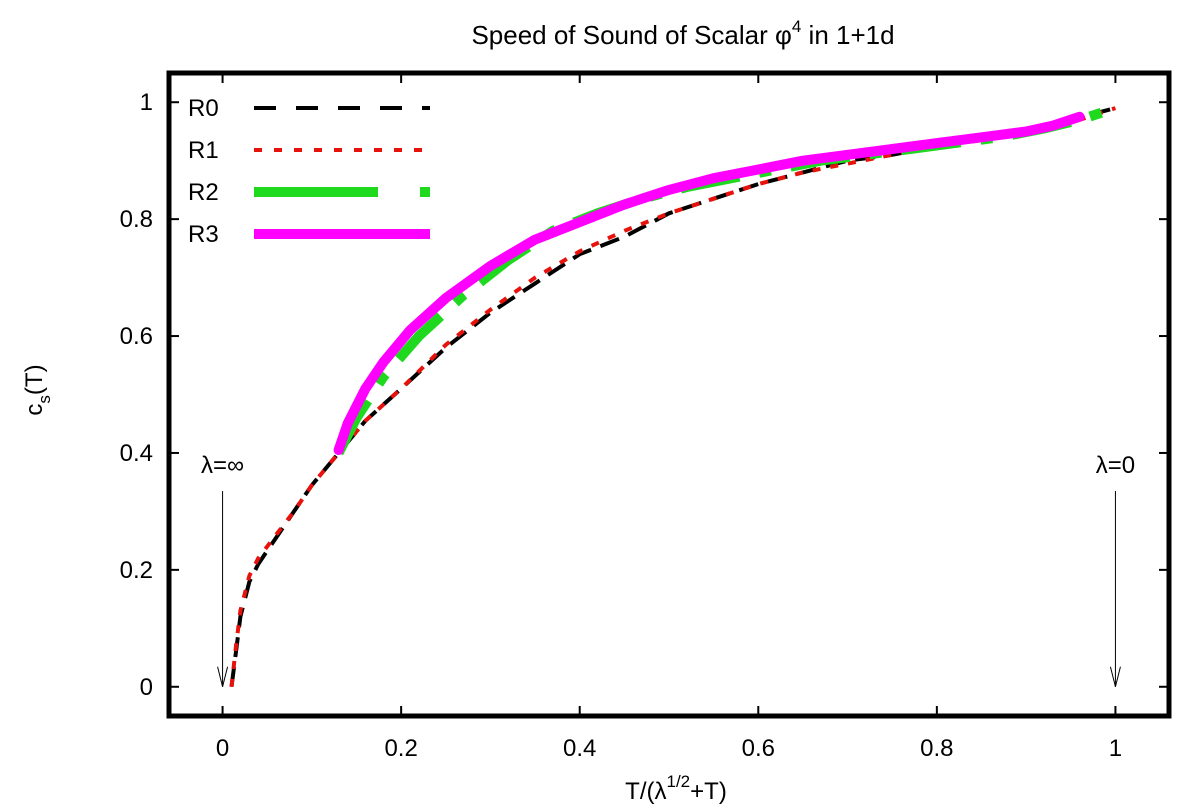 The width and height of the screenshot is (1183, 809). What do you see at coordinates (136, 336) in the screenshot?
I see `y-tick-label: 0.6` at bounding box center [136, 336].